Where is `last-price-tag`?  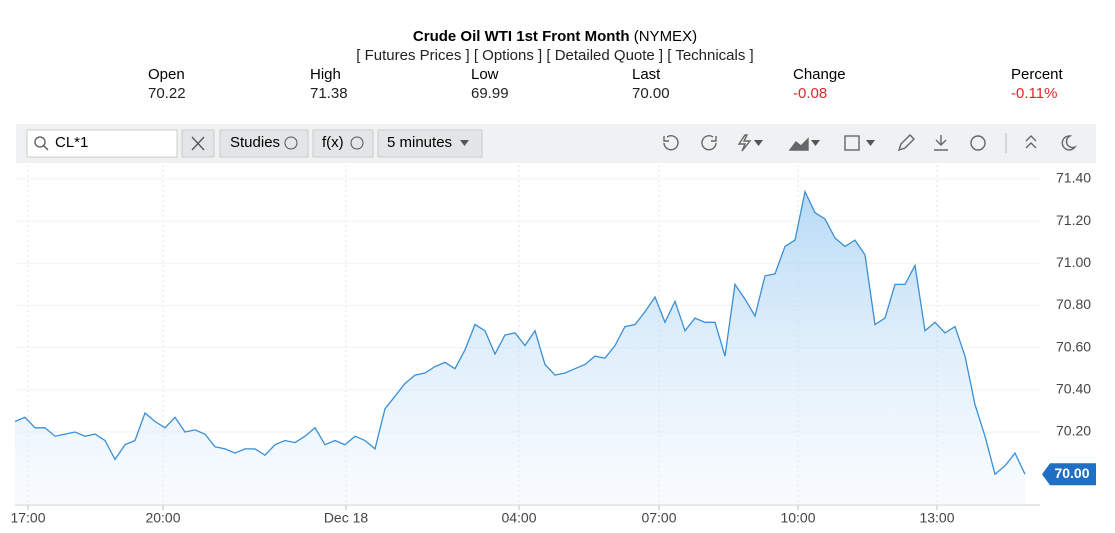 last-price-tag is located at coordinates (1069, 474).